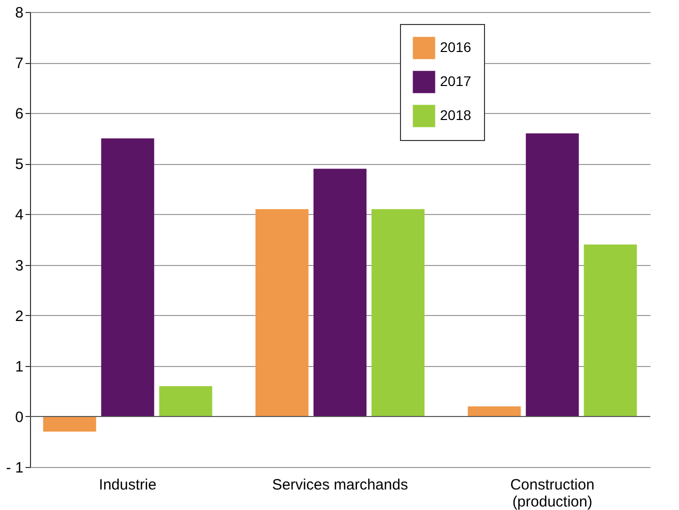  I want to click on x-tick-label: Construction (production), so click(552, 493).